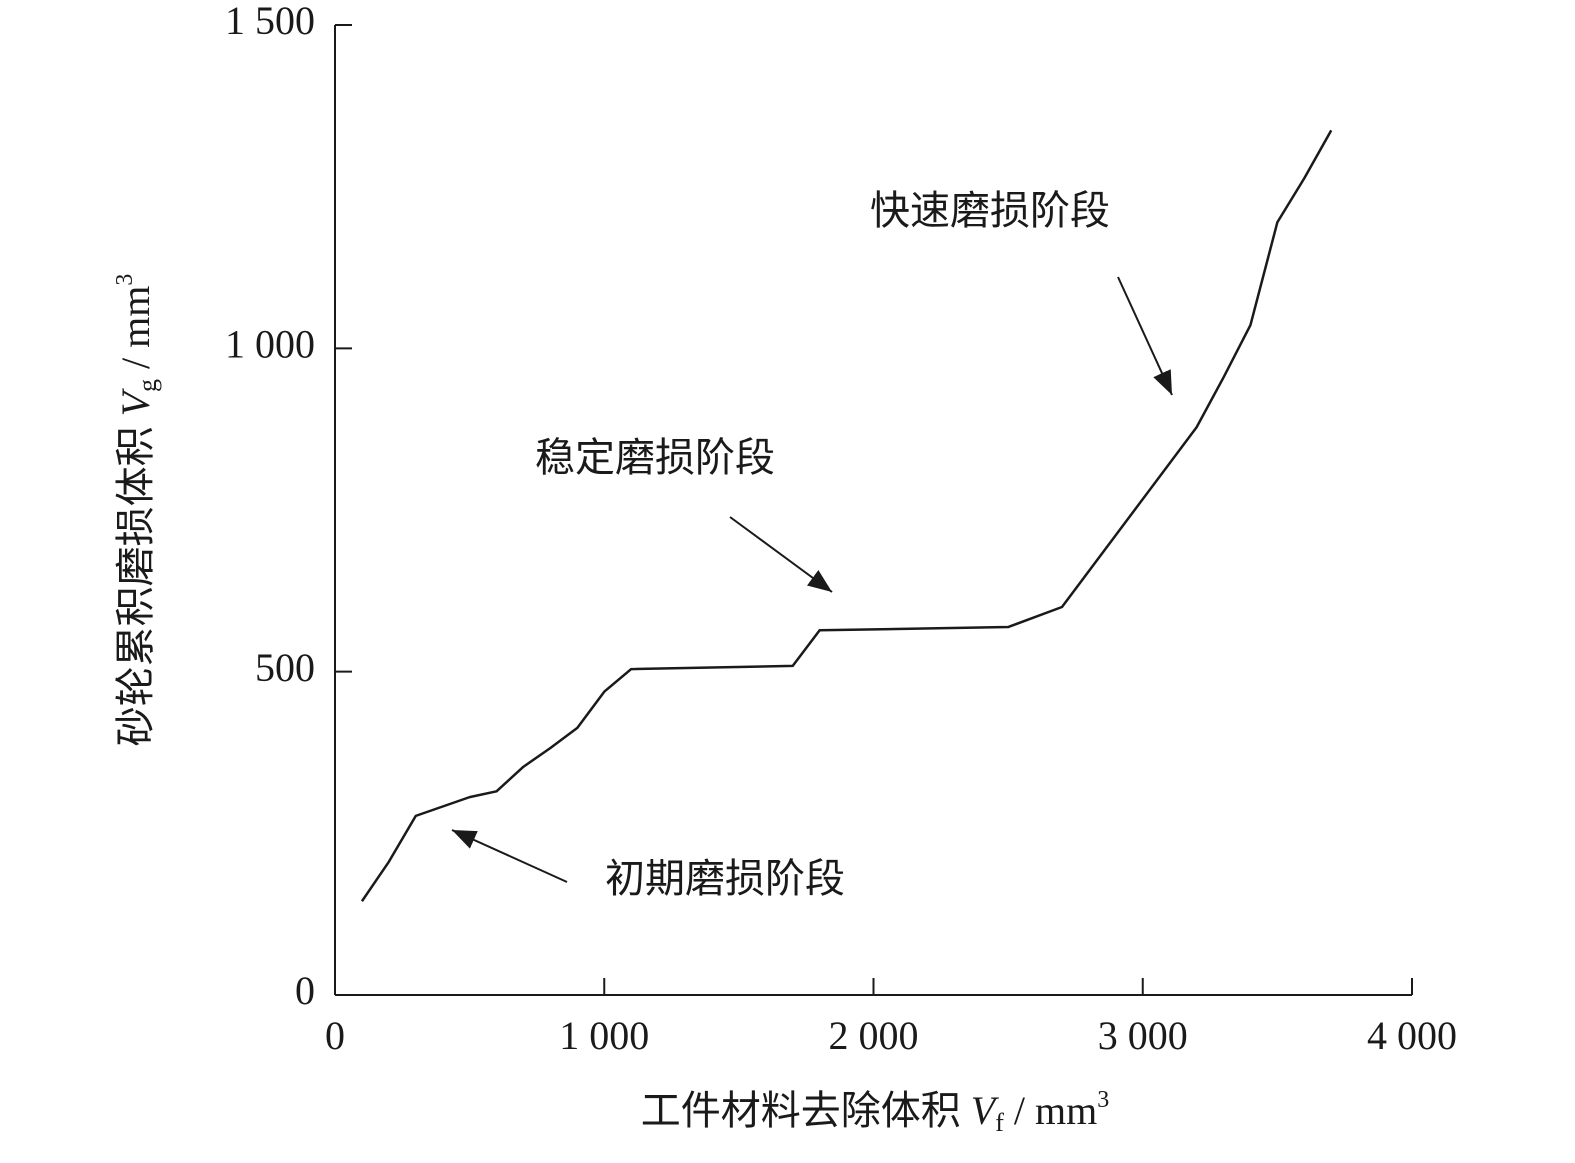  I want to click on annotation: 初期磨损阶段, so click(725, 878).